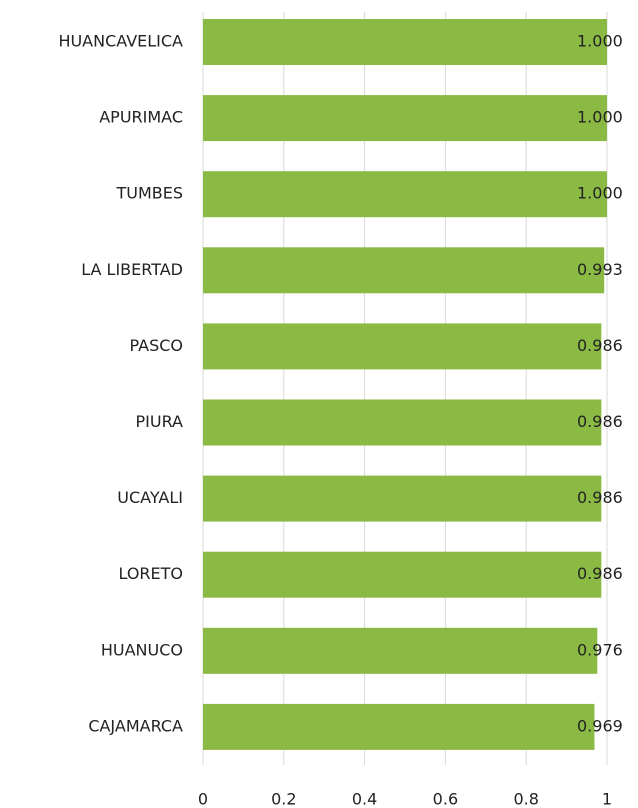  What do you see at coordinates (607, 799) in the screenshot?
I see `x-tick-label: 1` at bounding box center [607, 799].